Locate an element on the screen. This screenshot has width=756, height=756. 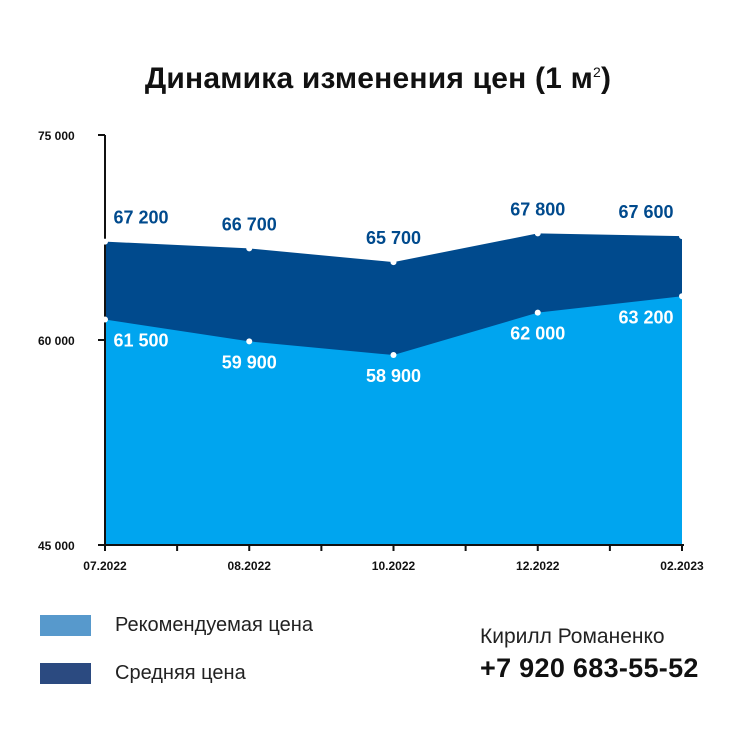
legend-label-recommended: Рекомендуемая цена is located at coordinates (214, 624).